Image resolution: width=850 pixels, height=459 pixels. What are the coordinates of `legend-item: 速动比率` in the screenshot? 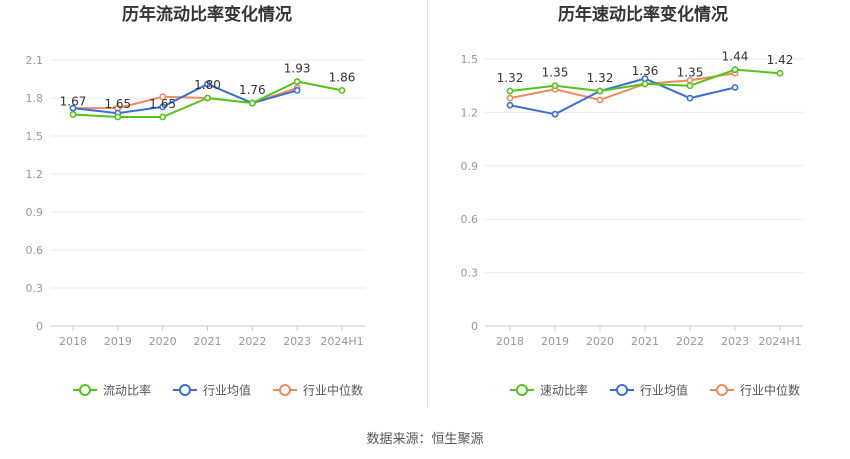 It's located at (549, 390).